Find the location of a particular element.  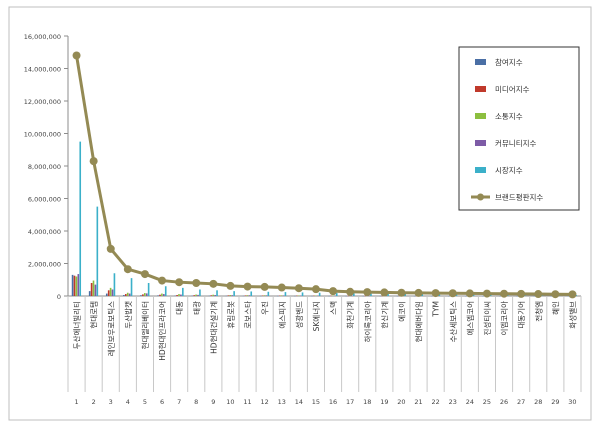

x-rank-label: 13 is located at coordinates (282, 402).